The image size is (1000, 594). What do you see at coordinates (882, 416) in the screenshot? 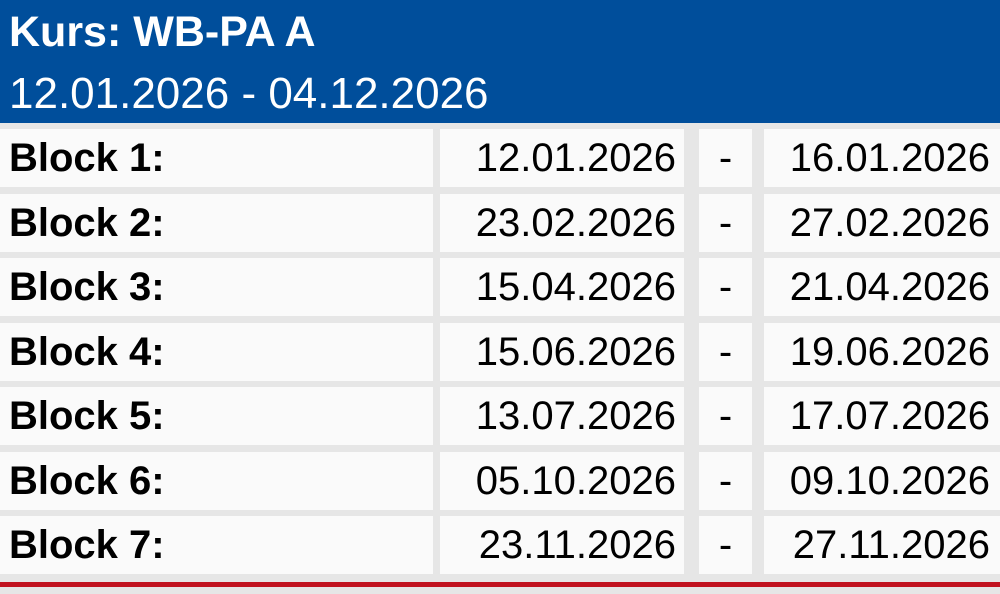
I see `block-end-date: 17.07.2026` at bounding box center [882, 416].